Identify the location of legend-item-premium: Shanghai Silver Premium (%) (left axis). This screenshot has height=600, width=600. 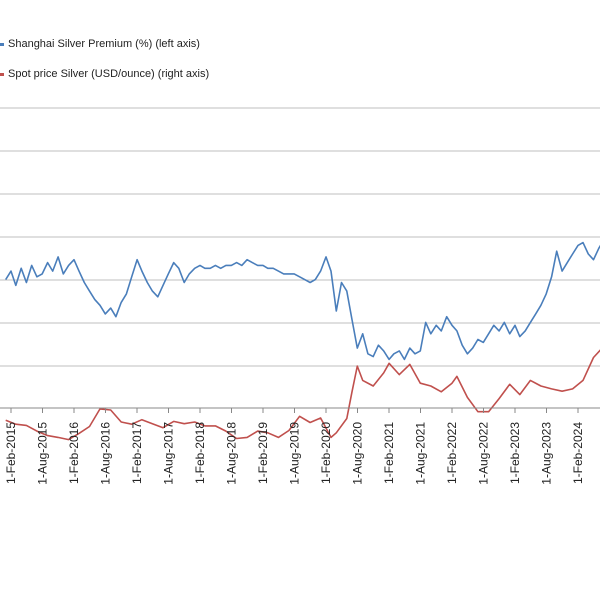
(100, 44).